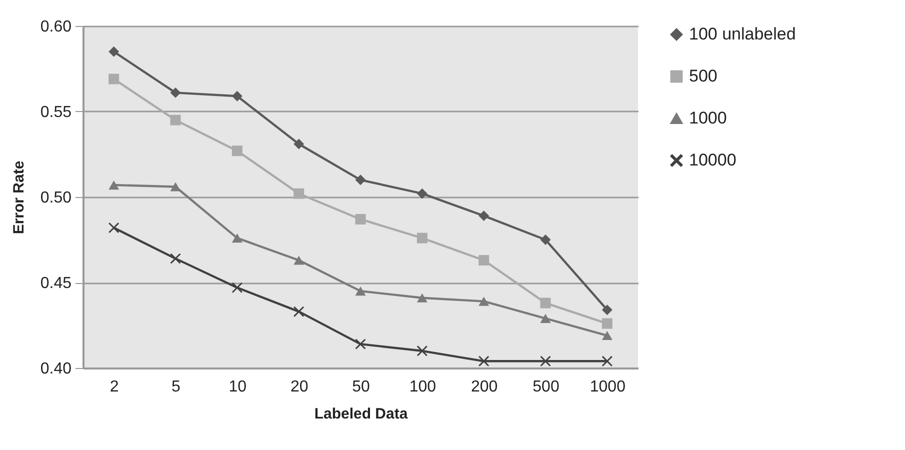  Describe the element at coordinates (299, 387) in the screenshot. I see `x-tick-label: 20` at that location.